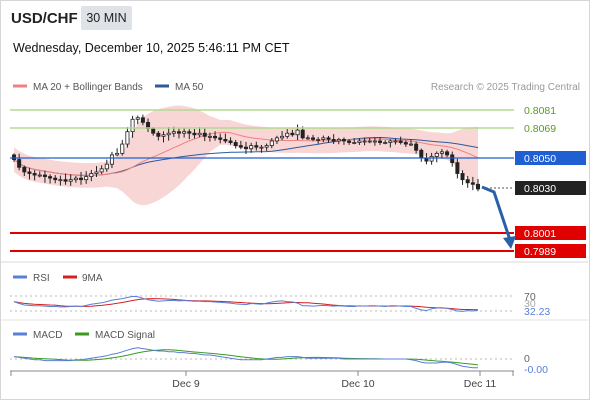  I want to click on x-tick-label: Dec 10, so click(357, 384).